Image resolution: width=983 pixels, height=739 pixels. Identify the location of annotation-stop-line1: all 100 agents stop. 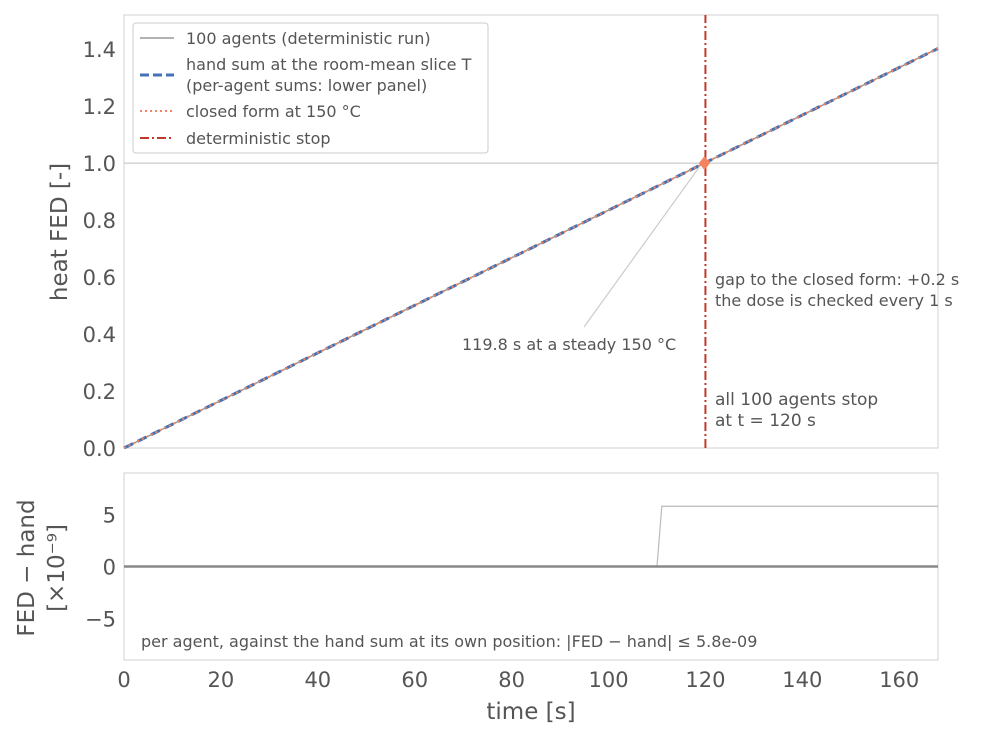
(796, 400).